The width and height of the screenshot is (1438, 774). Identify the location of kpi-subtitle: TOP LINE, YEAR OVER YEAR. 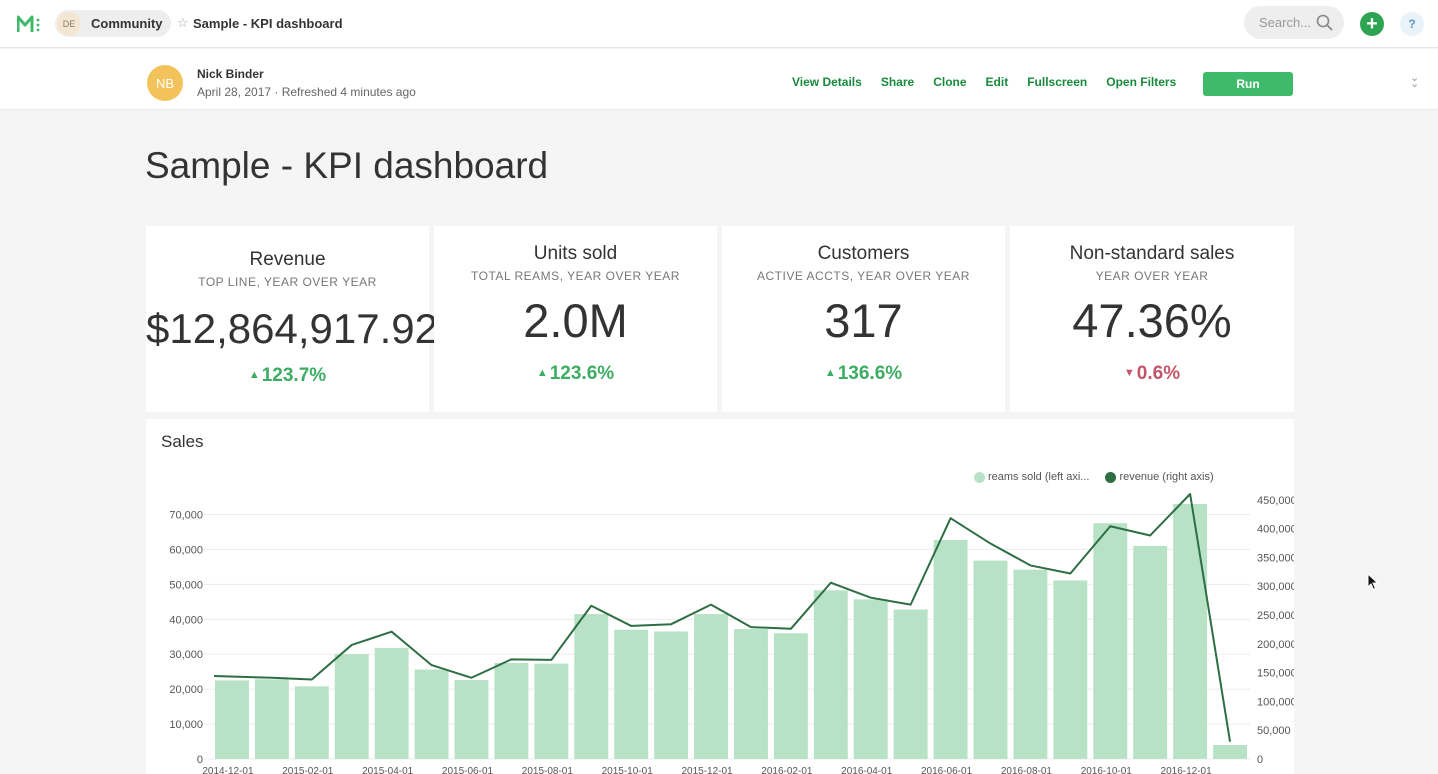
(287, 282).